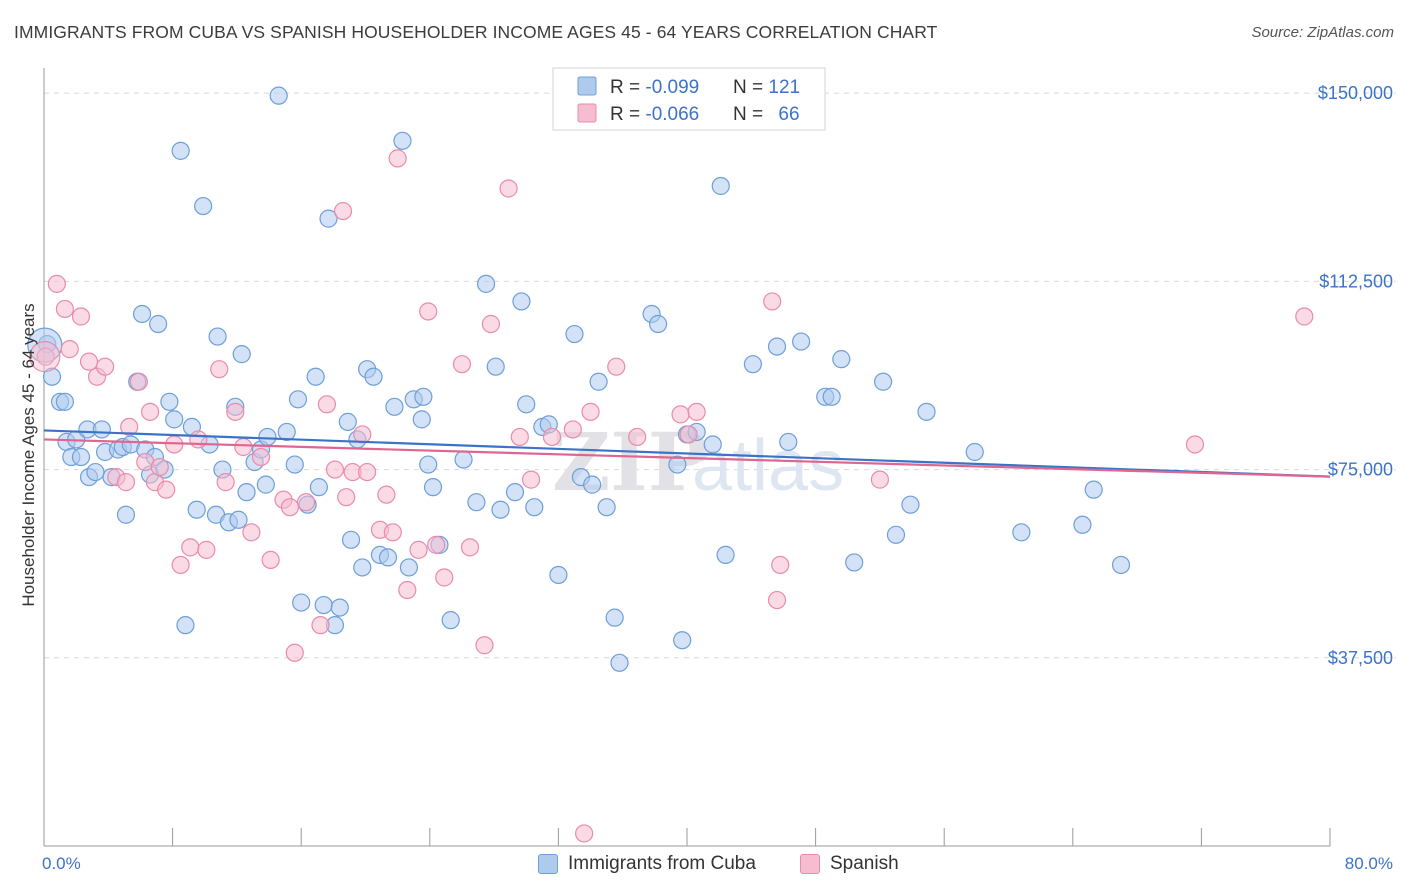 This screenshot has width=1406, height=892. What do you see at coordinates (688, 114) in the screenshot?
I see `legend-row-spanish: R = -0.066 N = 66` at bounding box center [688, 114].